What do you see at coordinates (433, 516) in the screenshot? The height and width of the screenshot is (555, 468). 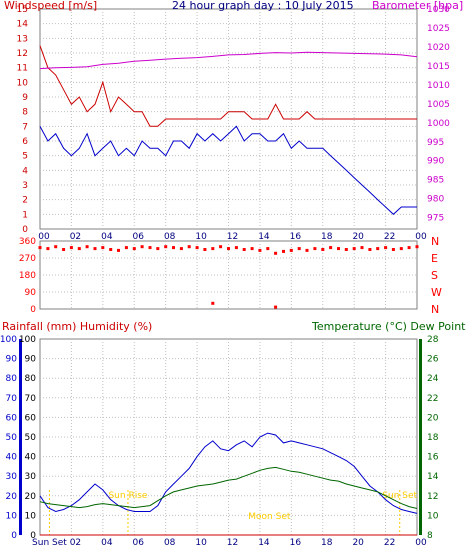 I see `temperature-tick-label: 10` at bounding box center [433, 516].